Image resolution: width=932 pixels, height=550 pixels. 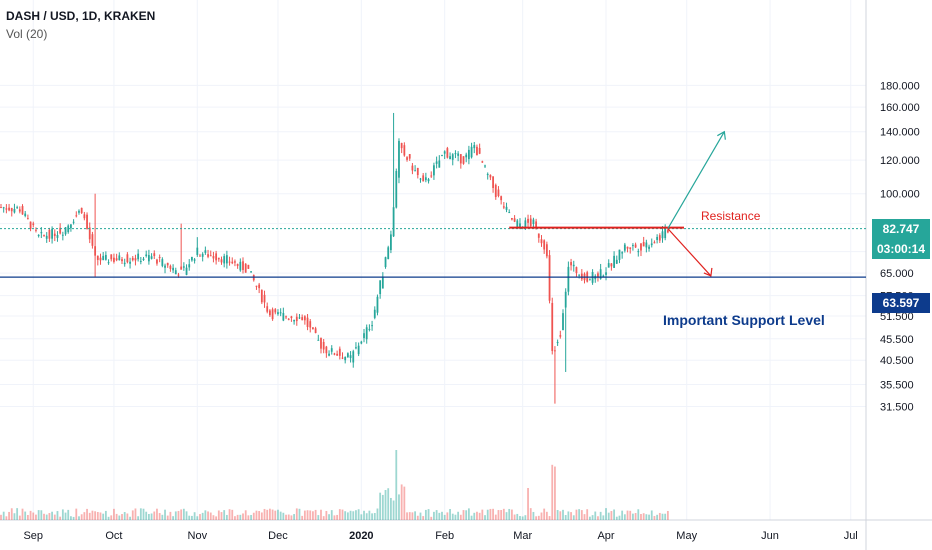 What do you see at coordinates (27, 34) in the screenshot?
I see `volume-indicator-label: Vol (20)` at bounding box center [27, 34].